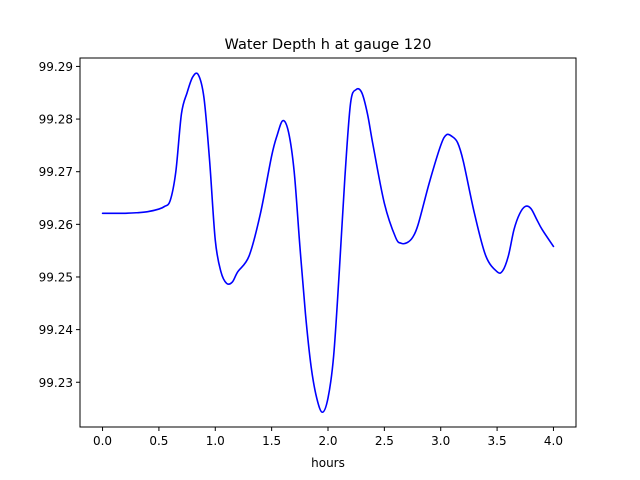 This screenshot has width=640, height=480. I want to click on x-tick-label: 0.0, so click(102, 441).